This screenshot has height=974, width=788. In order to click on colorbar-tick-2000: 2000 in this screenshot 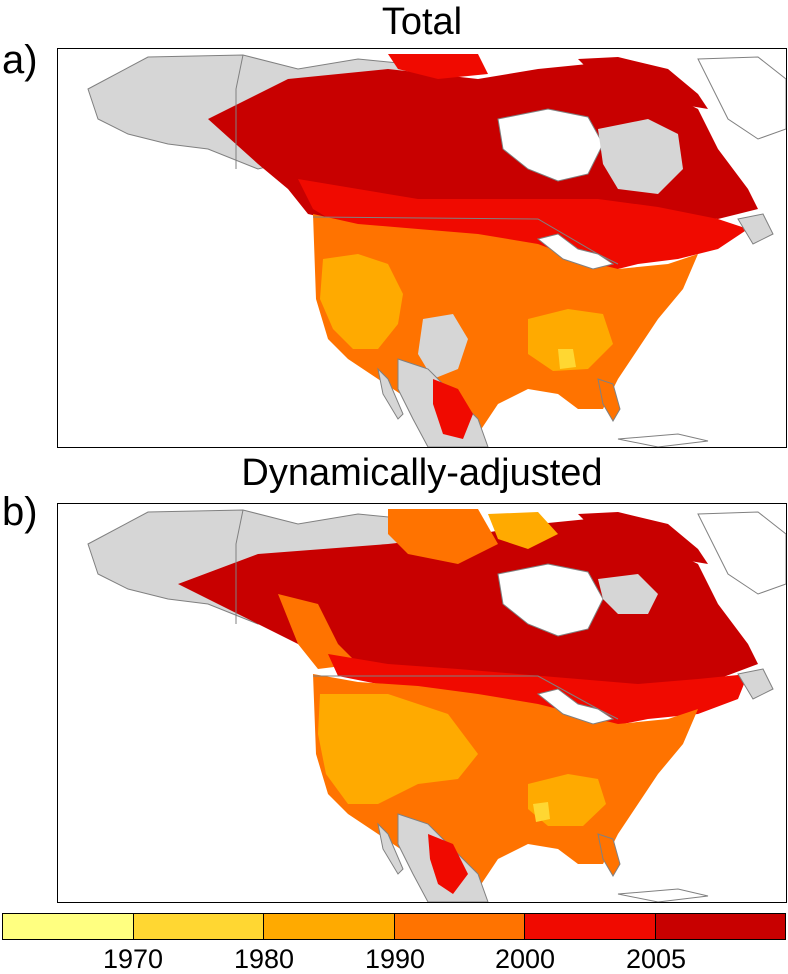, I will do `click(525, 959)`.